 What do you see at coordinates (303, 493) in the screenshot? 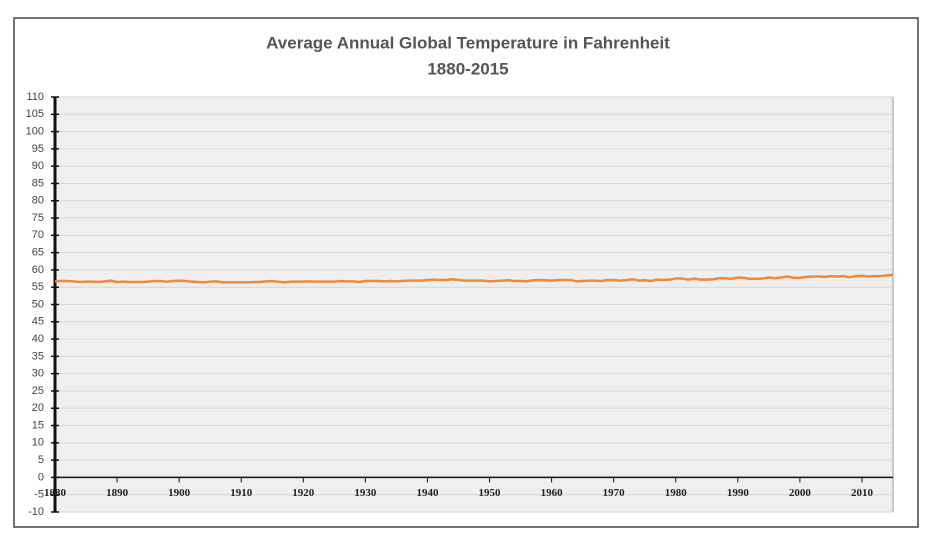
I see `x-tick-label: 1920` at bounding box center [303, 493].